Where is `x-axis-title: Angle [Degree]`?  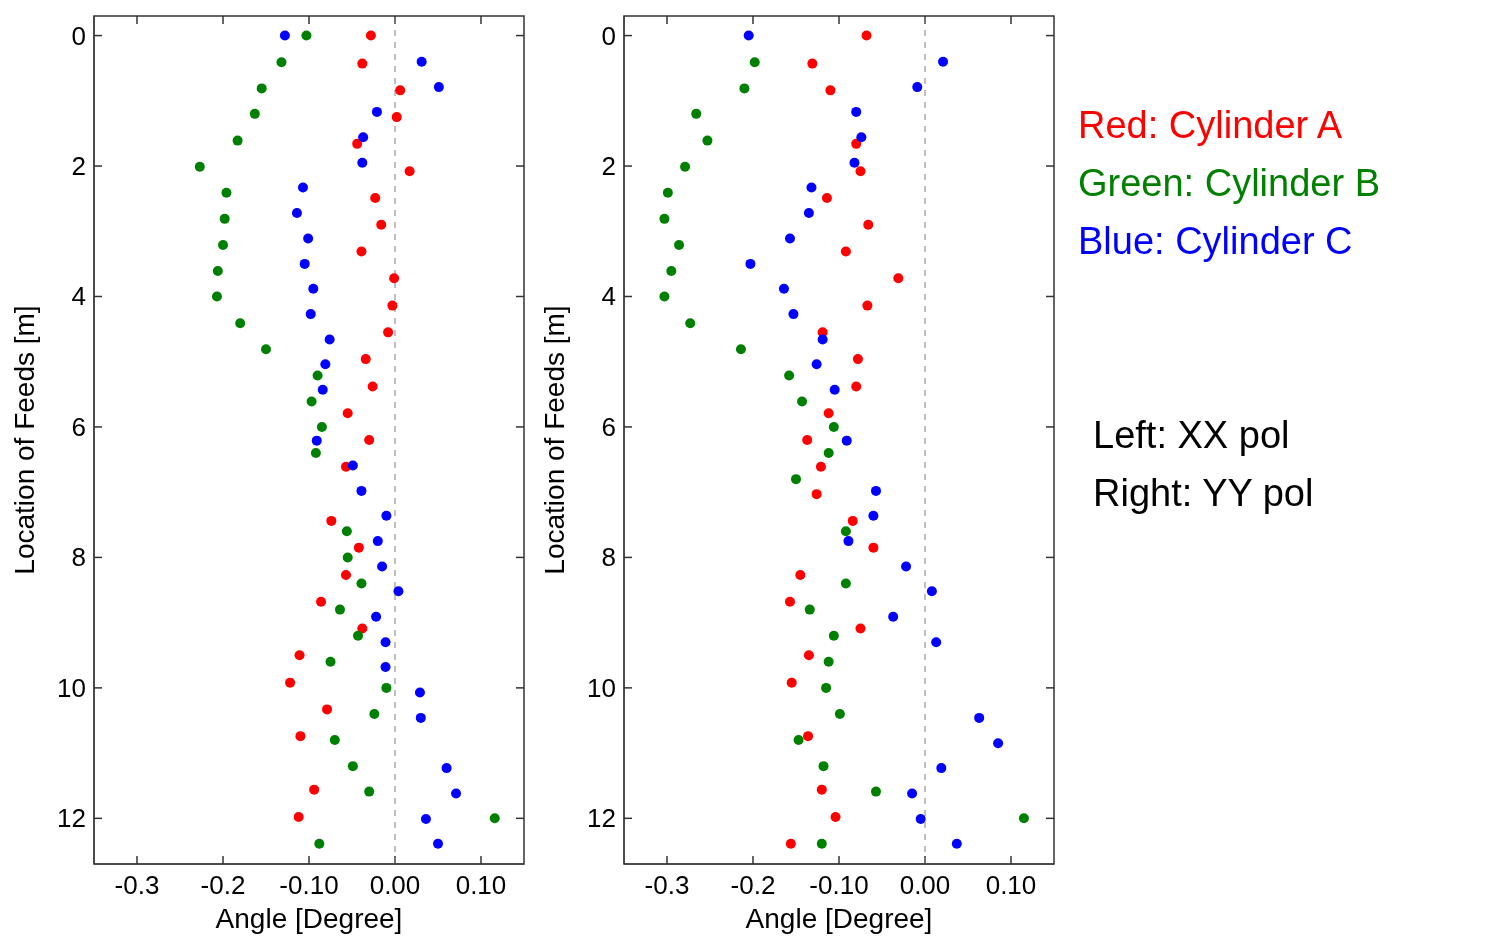
x-axis-title: Angle [Degree] is located at coordinates (839, 918).